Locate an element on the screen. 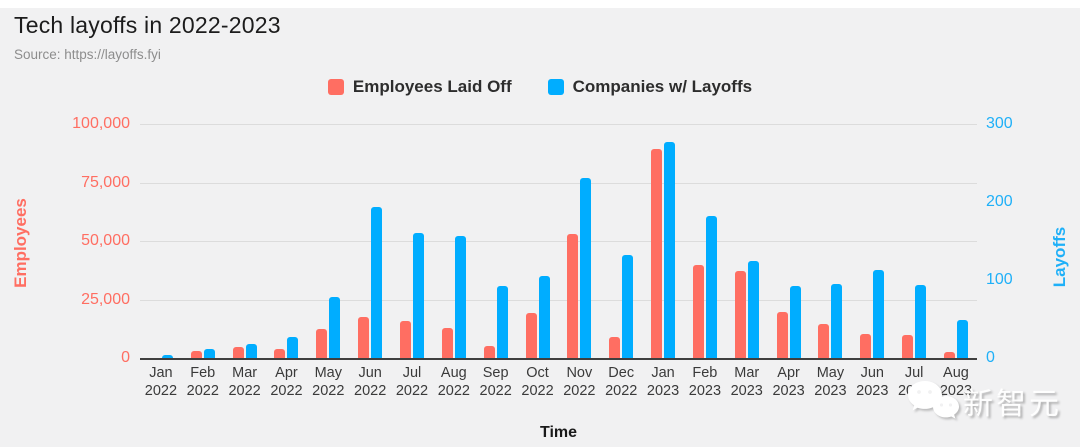  y-tick-label: 100 is located at coordinates (999, 279).